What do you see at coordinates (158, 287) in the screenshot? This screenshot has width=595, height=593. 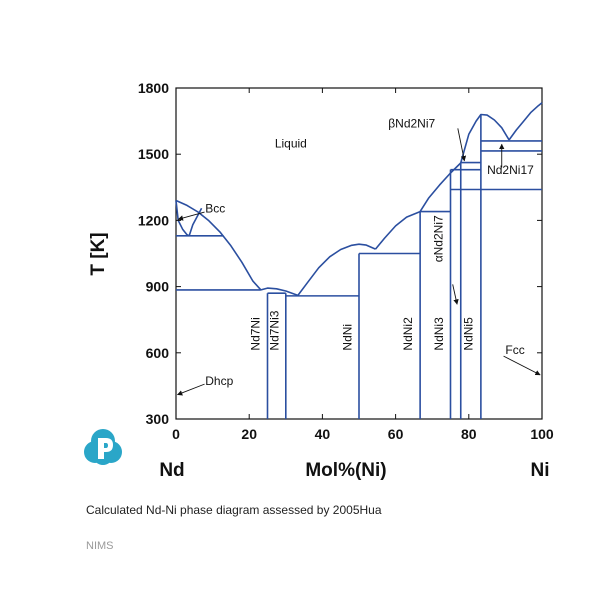 I see `y-tick-label: 900` at bounding box center [158, 287].